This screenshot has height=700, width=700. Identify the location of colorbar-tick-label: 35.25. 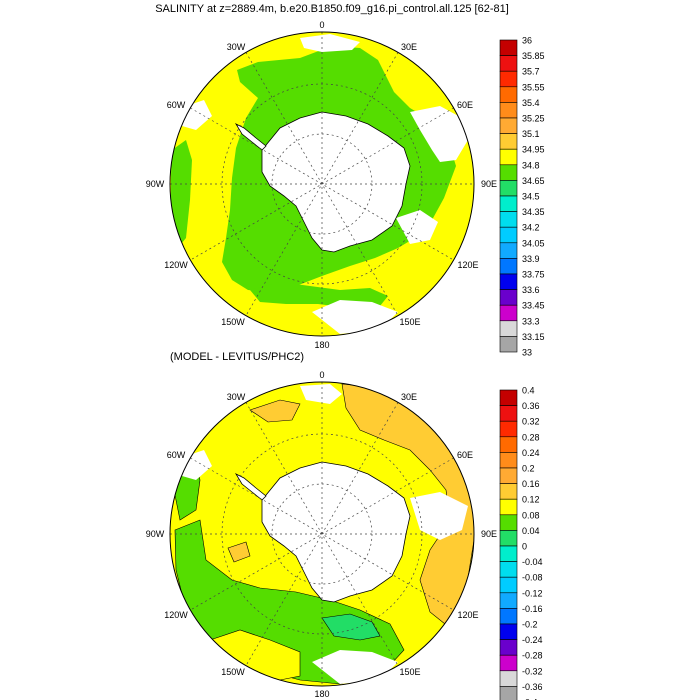
(533, 119).